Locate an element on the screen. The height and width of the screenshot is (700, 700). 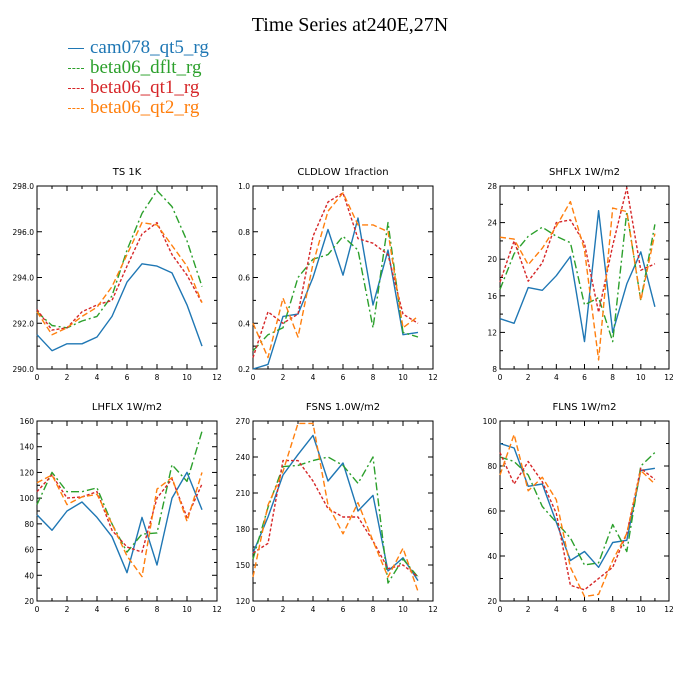
y-tick-label: 12 is located at coordinates (492, 332).